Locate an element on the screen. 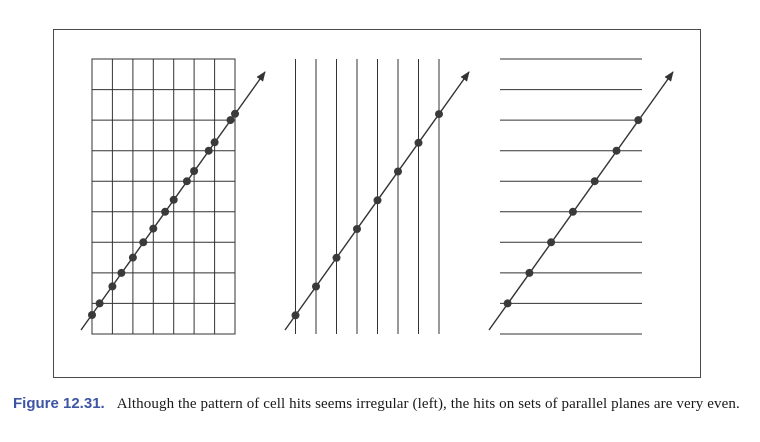 This screenshot has width=760, height=442. grid-hits is located at coordinates (163, 214).